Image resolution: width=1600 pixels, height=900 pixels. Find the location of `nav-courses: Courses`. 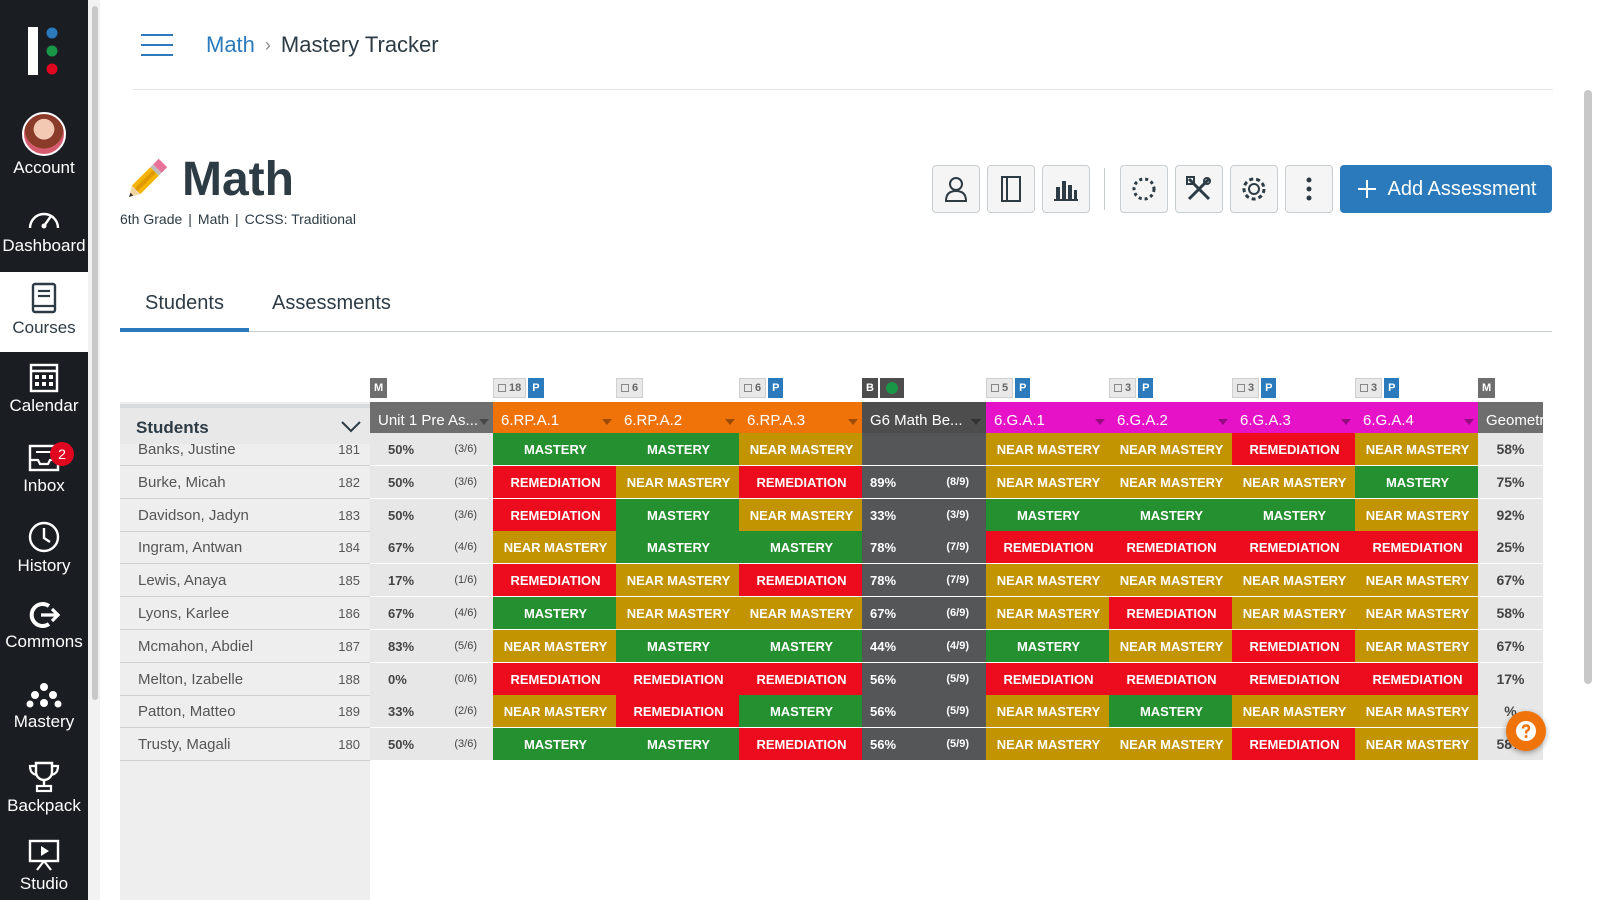

nav-courses: Courses is located at coordinates (44, 312).